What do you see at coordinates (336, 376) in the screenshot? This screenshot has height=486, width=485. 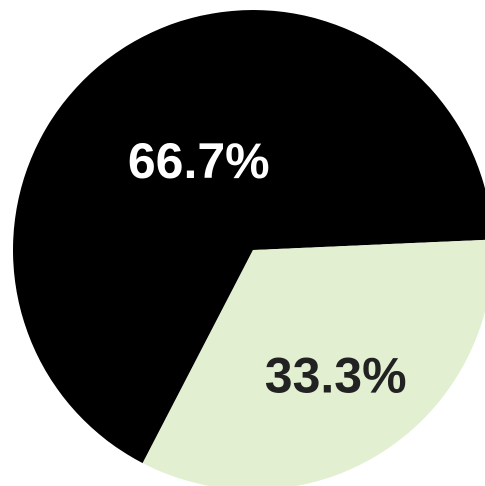 I see `pie-slice-label-2: 33.3%` at bounding box center [336, 376].